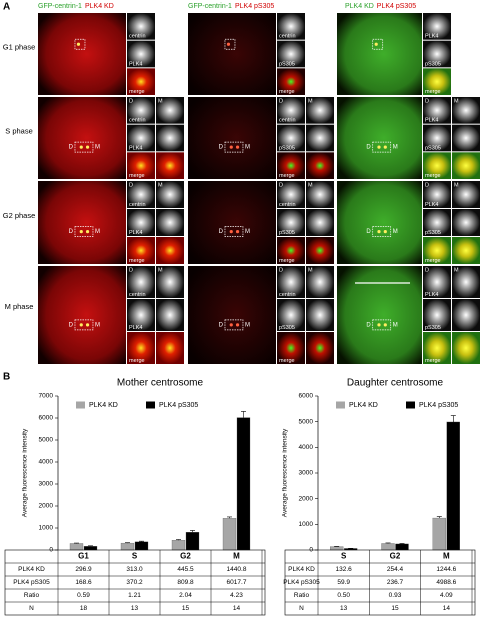 The image size is (480, 623). Describe the element at coordinates (134, 582) in the screenshot. I see `table-cell: 370.2` at that location.